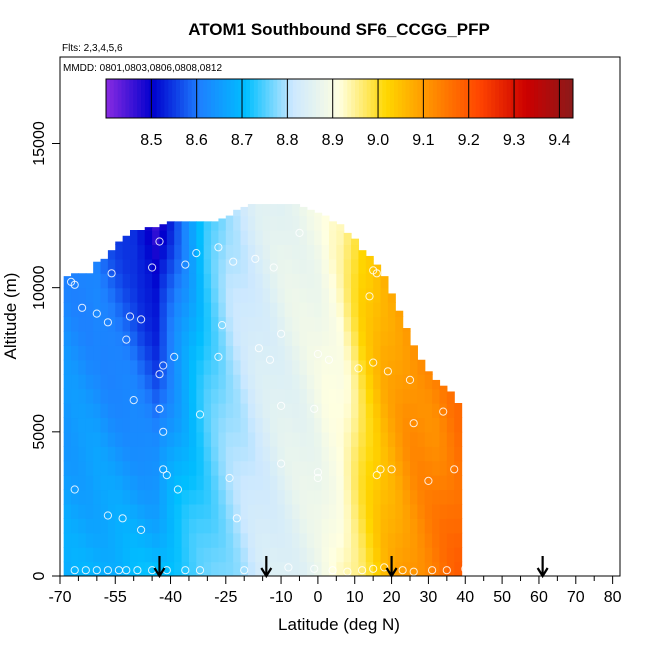  Describe the element at coordinates (39, 287) in the screenshot. I see `y-tick-label: 10000` at that location.